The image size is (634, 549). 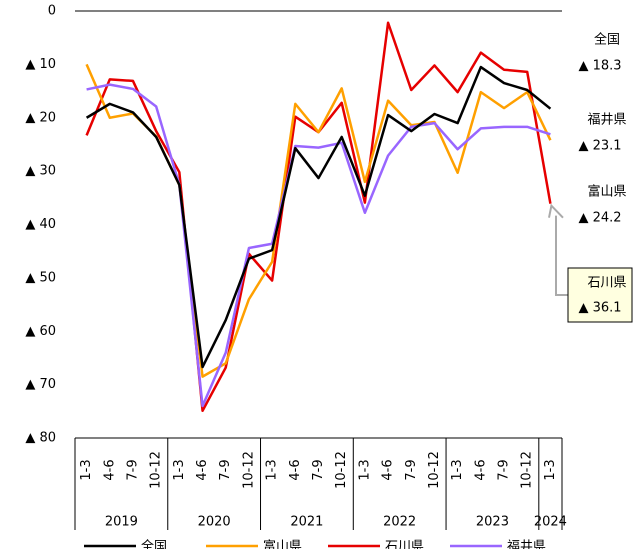 What do you see at coordinates (40, 277) in the screenshot?
I see `y-tick-label: ▲ 50` at bounding box center [40, 277].